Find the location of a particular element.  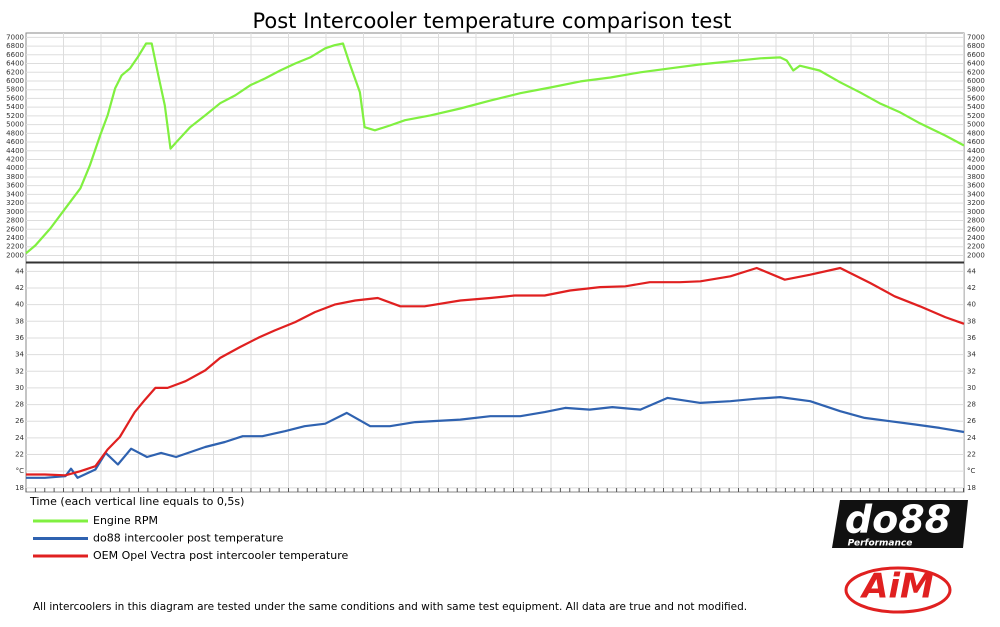

legend-label: Engine RPM is located at coordinates (125, 520).